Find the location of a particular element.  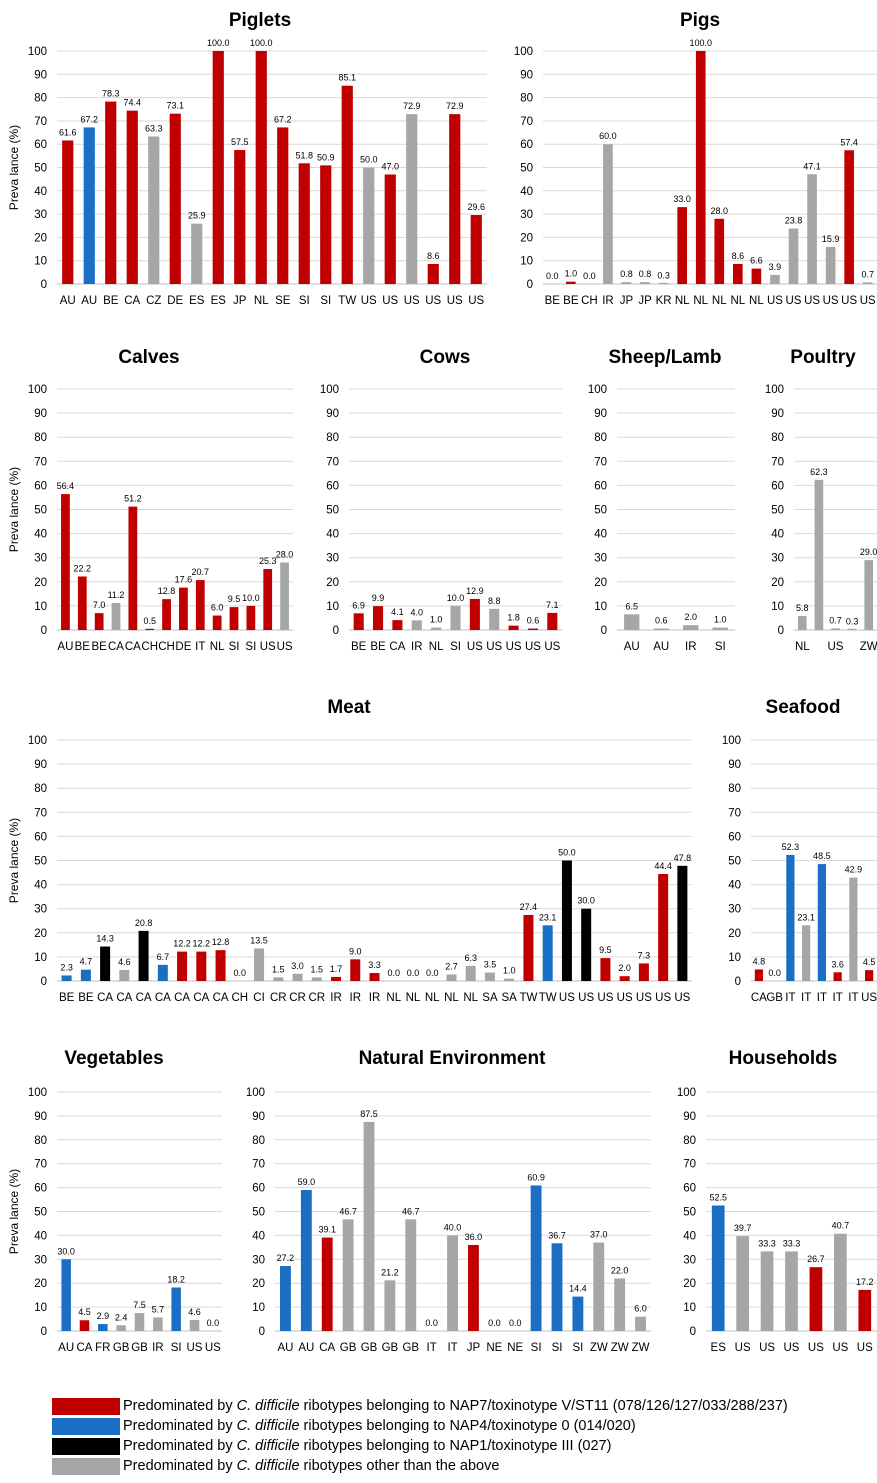

data-label: 12.8 is located at coordinates (167, 591).